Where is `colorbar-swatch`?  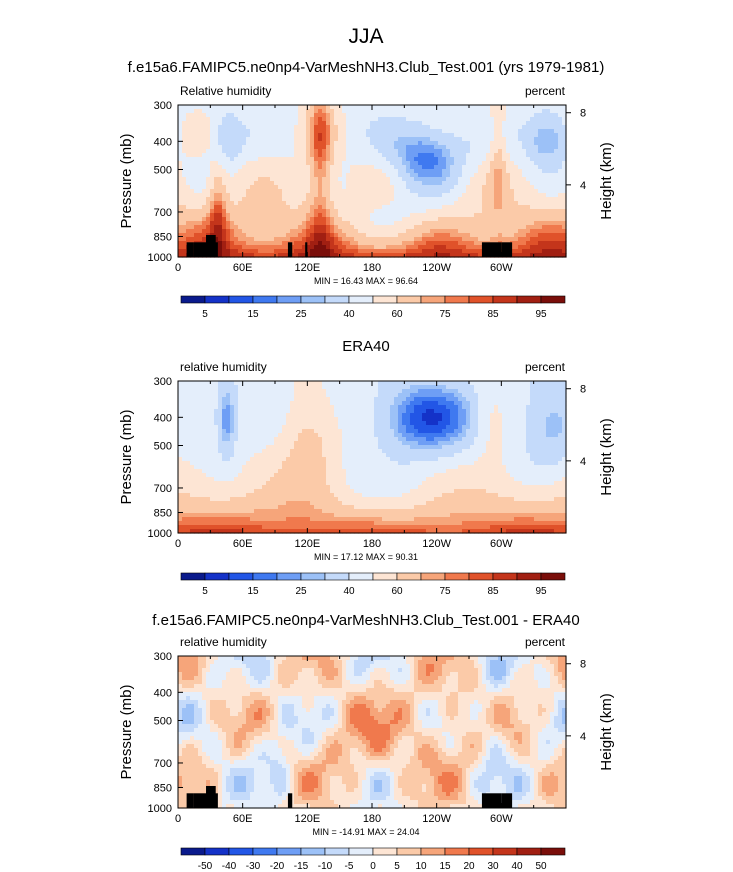
colorbar-swatch is located at coordinates (505, 299).